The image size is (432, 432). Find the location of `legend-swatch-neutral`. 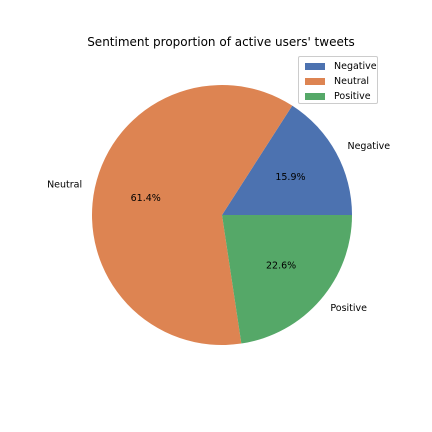

legend-swatch-neutral is located at coordinates (315, 81).